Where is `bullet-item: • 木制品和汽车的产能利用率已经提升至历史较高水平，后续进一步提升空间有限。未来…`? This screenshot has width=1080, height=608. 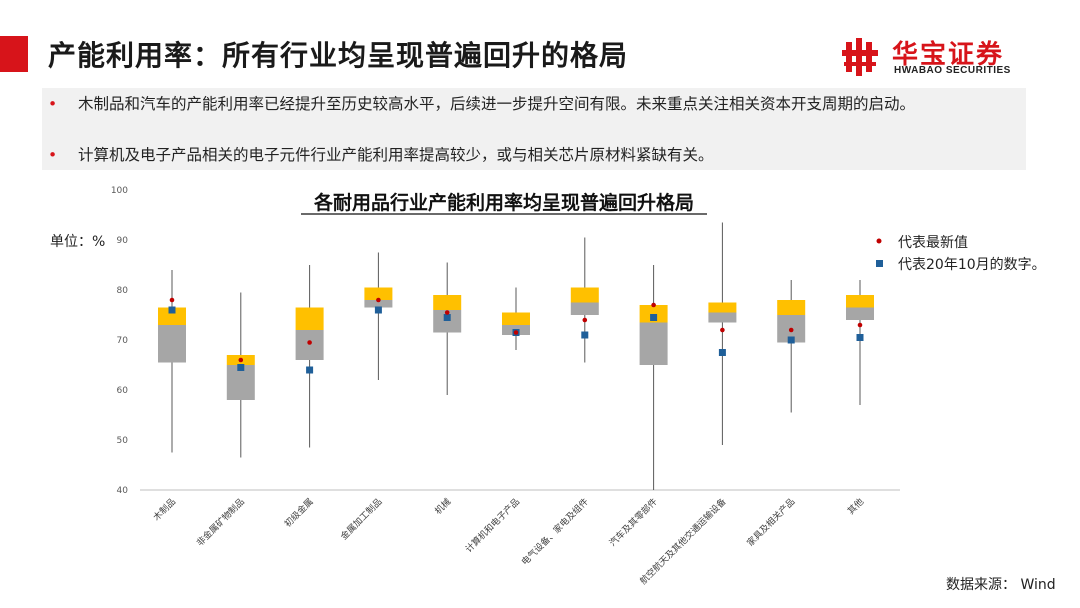 bullet-item: • 木制品和汽车的产能利用率已经提升至历史较高水平，后续进一步提升空间有限。未来… is located at coordinates (535, 104).